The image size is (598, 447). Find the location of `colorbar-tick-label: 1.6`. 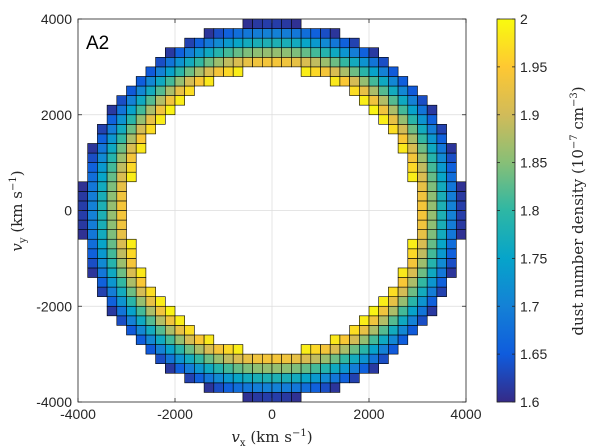

colorbar-tick-label: 1.6 is located at coordinates (530, 402).